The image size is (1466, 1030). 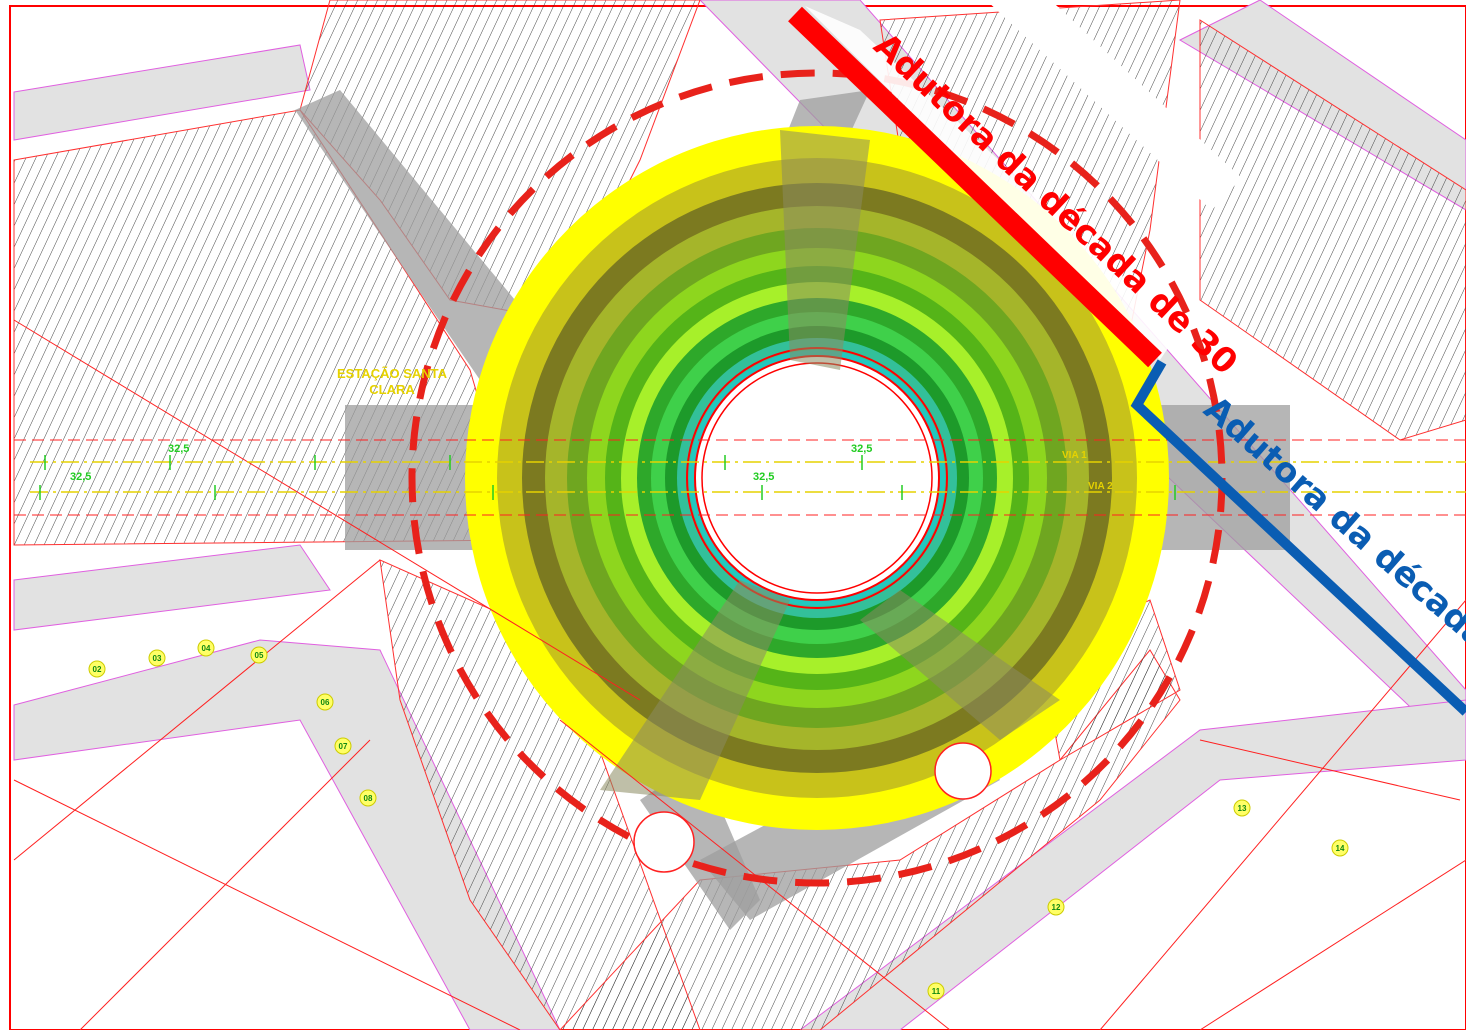 I want to click on plot-marker-label: 06, so click(x=325, y=702).